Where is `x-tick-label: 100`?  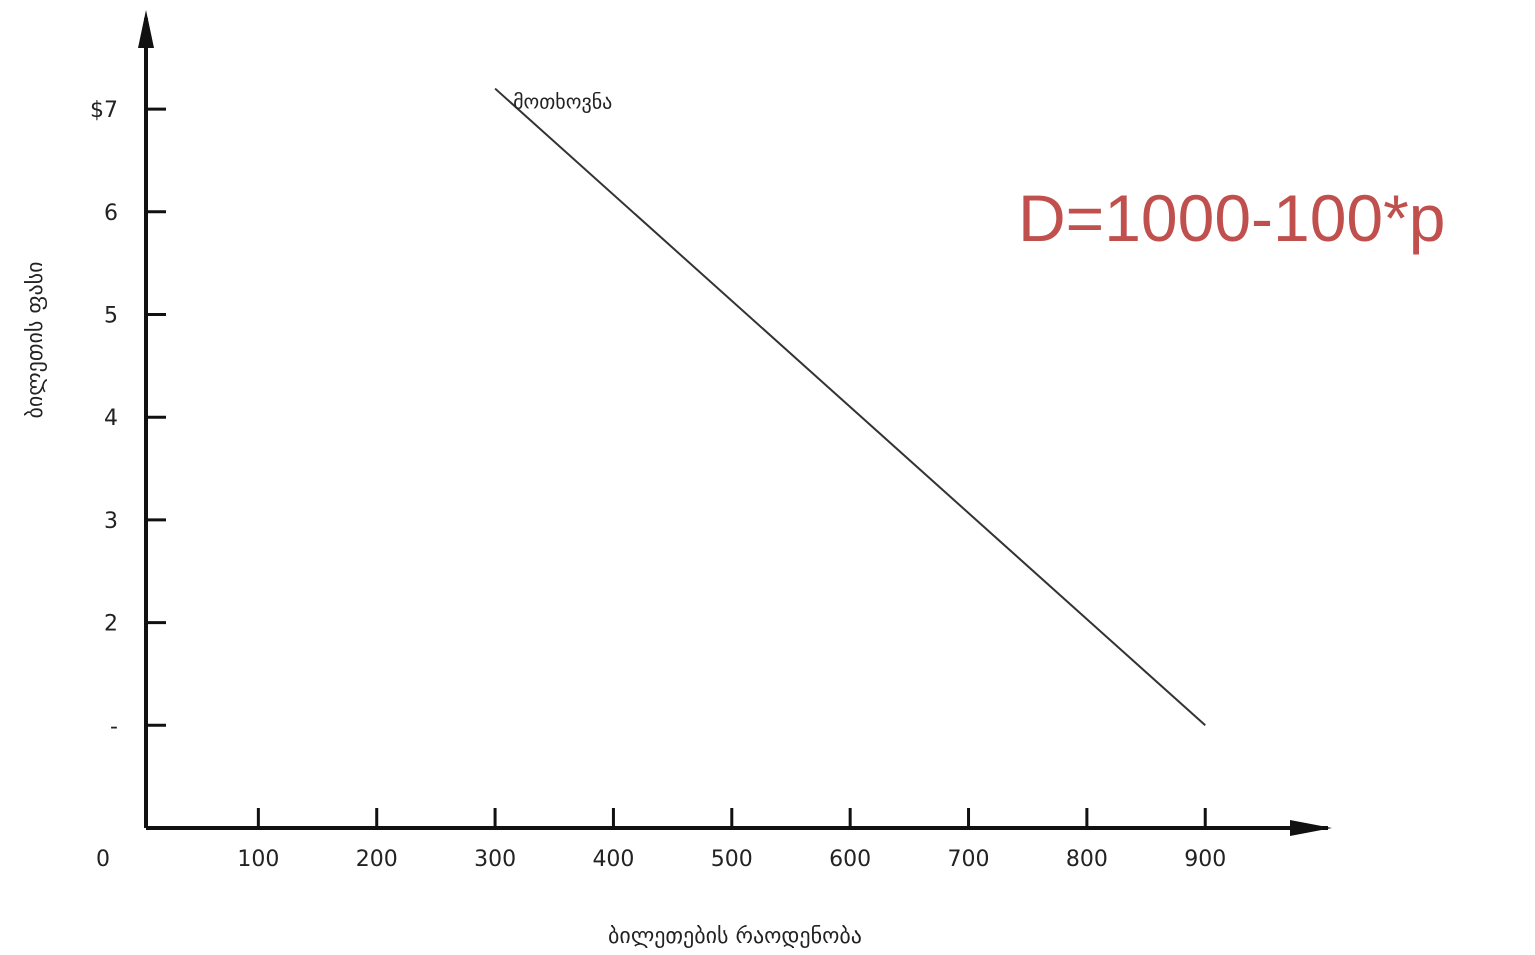
x-tick-label: 100 is located at coordinates (258, 859).